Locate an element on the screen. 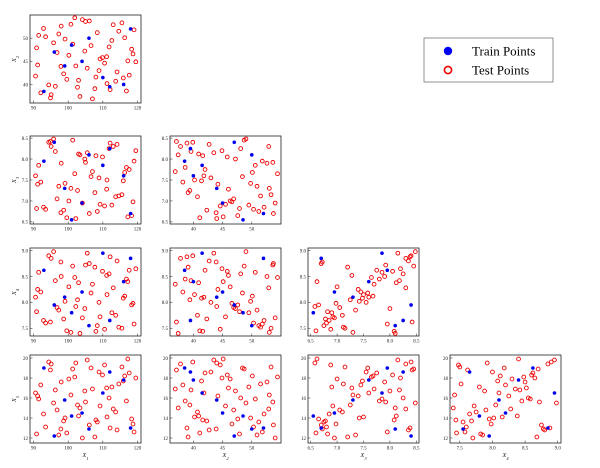  y-tick-label: 12 is located at coordinates (446, 439).